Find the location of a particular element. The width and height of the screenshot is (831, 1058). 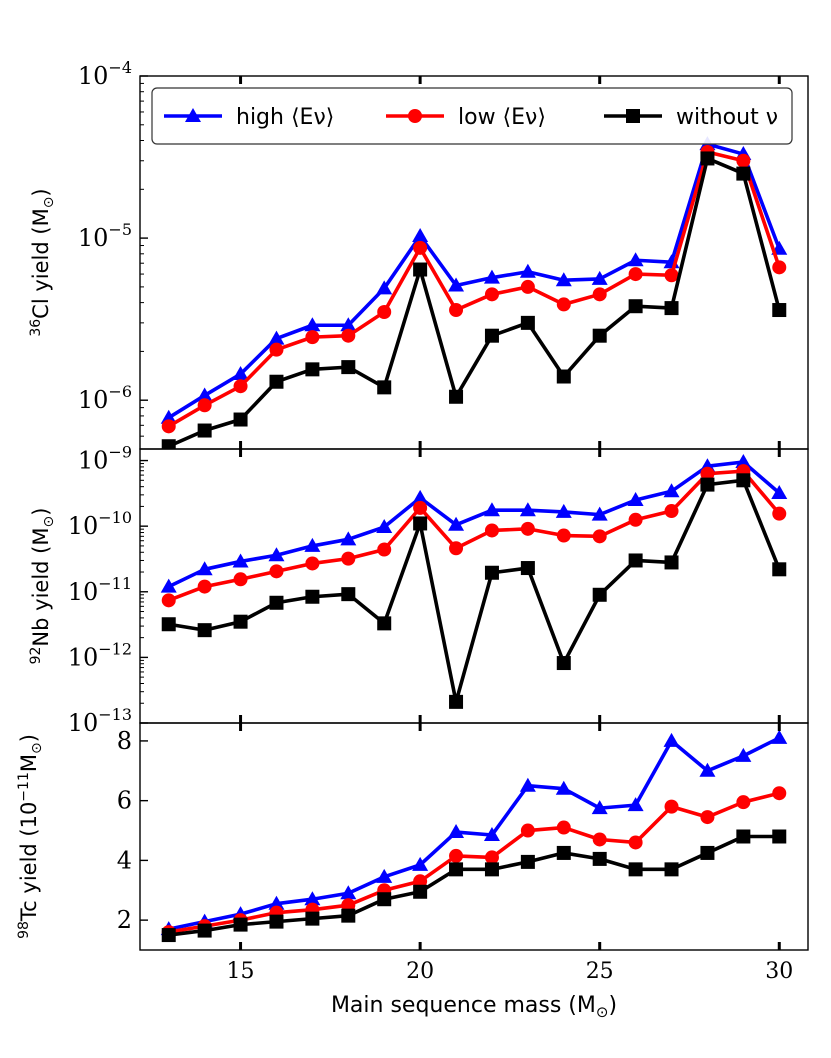

y-tick-label: 2 is located at coordinates (124, 920).